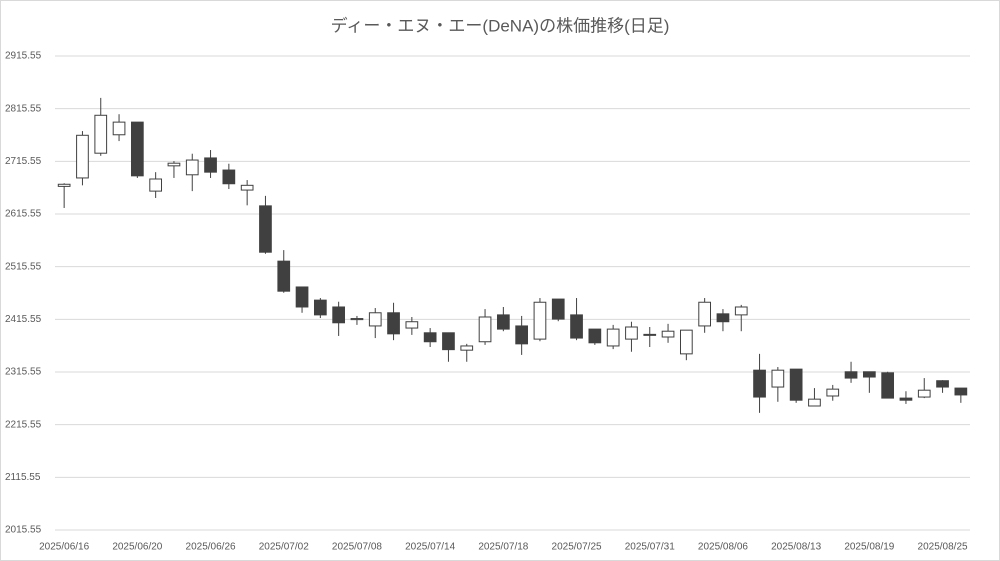 The image size is (1000, 561). Describe the element at coordinates (23, 372) in the screenshot. I see `y-tick-label: 2315.55` at that location.